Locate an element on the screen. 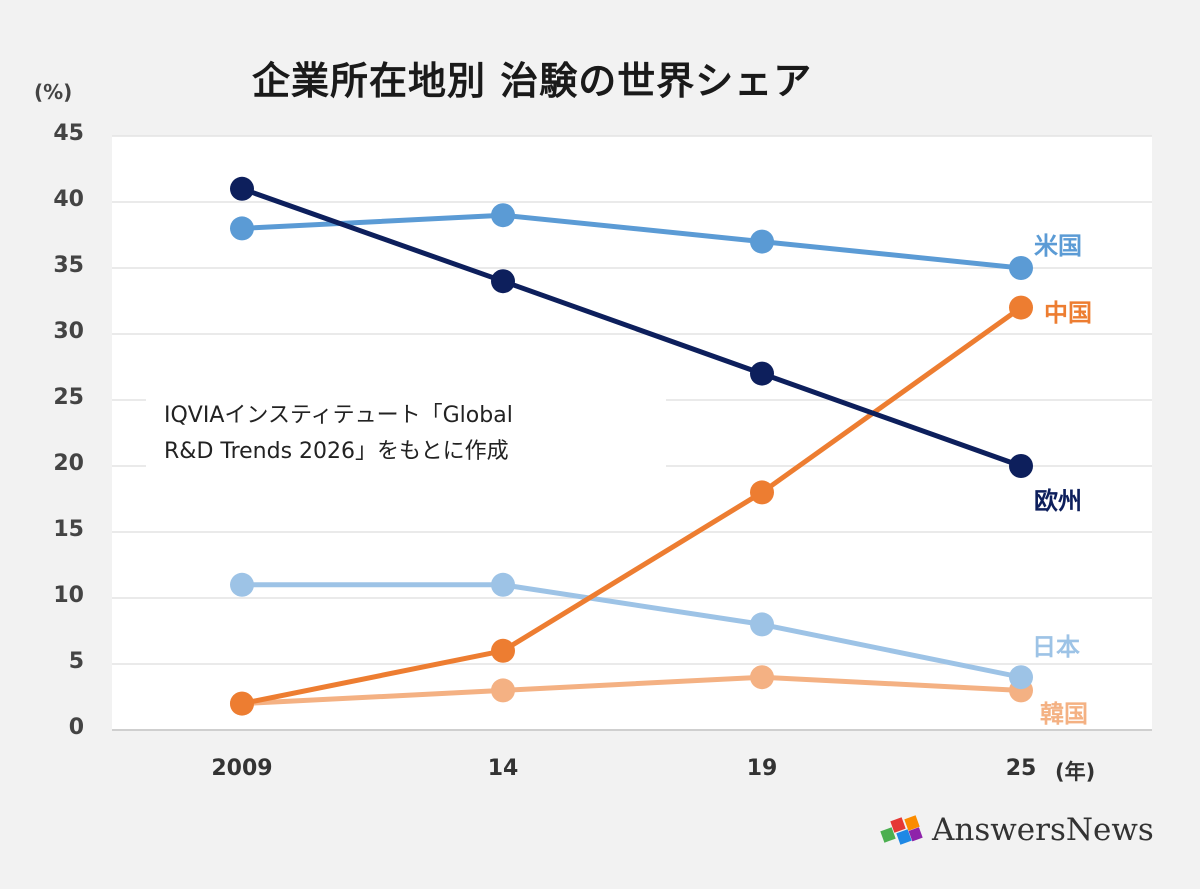 The height and width of the screenshot is (889, 1200). x-axis-unit-label: (年) is located at coordinates (1075, 772).